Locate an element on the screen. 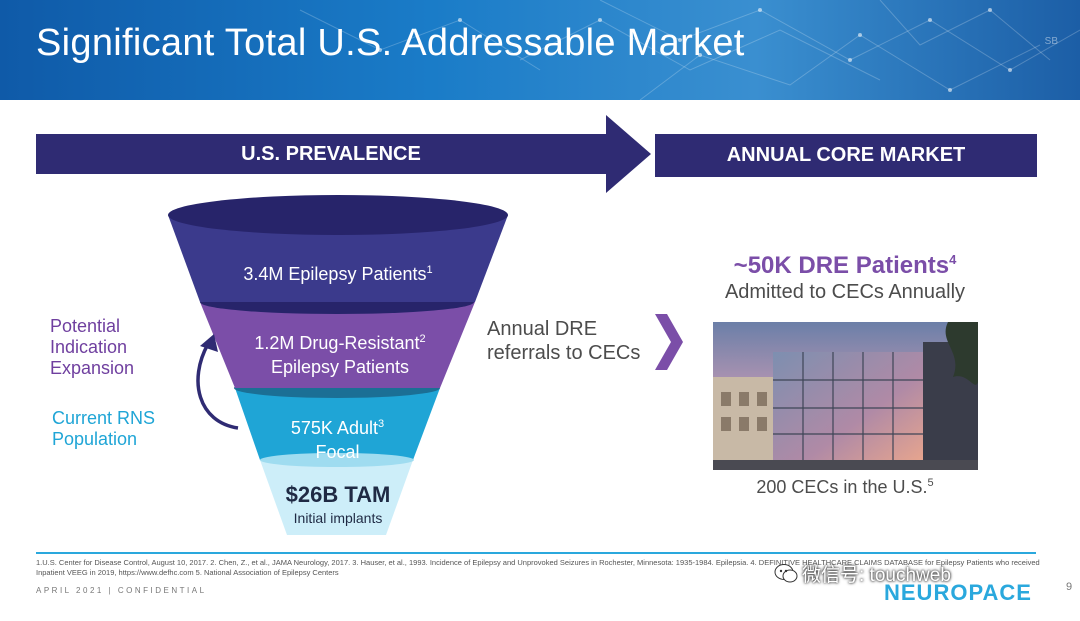 The height and width of the screenshot is (621, 1080). potential-indication-label: Potential Indication Expansion is located at coordinates (92, 347).